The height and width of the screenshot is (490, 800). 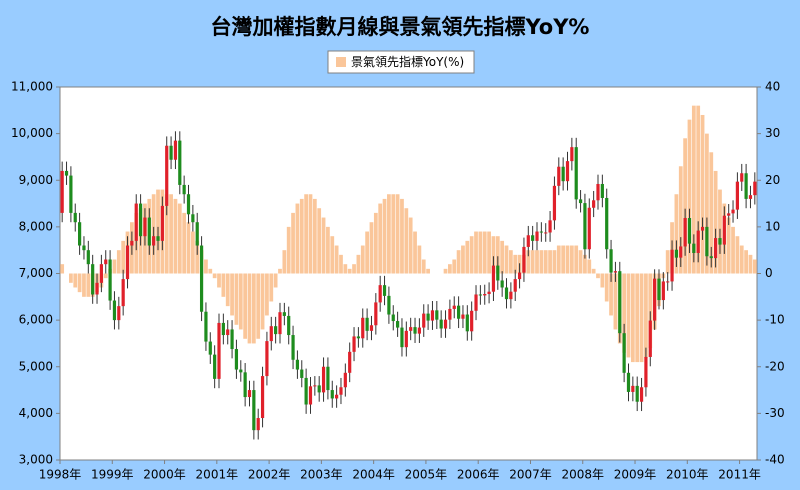 What do you see at coordinates (60, 475) in the screenshot?
I see `x-tick-label: 1998年` at bounding box center [60, 475].